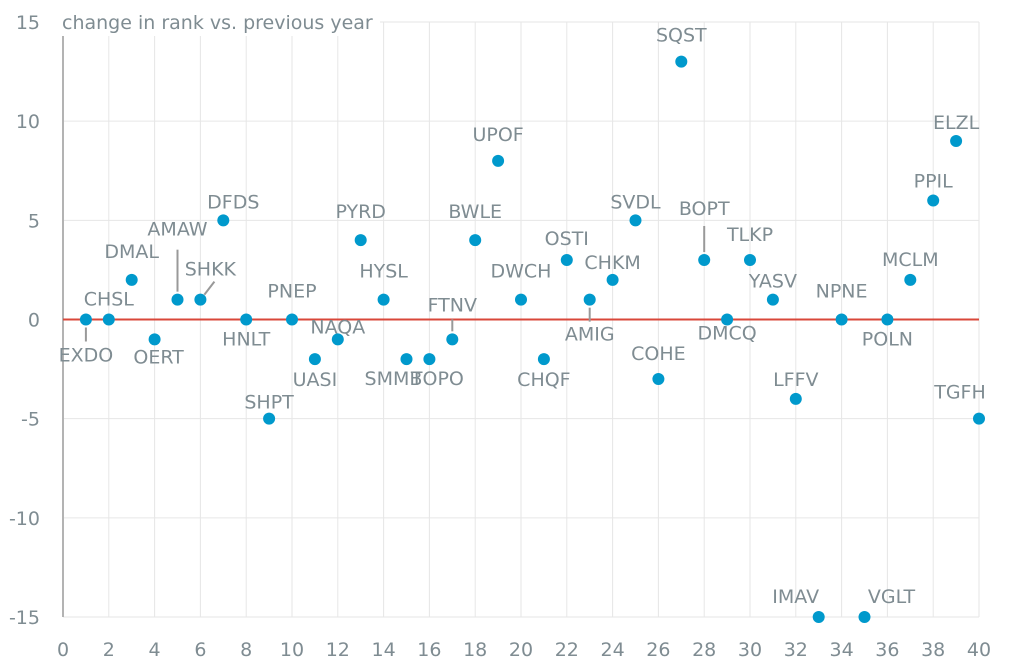 The height and width of the screenshot is (671, 1012). I want to click on point-label: PYRD, so click(360, 212).